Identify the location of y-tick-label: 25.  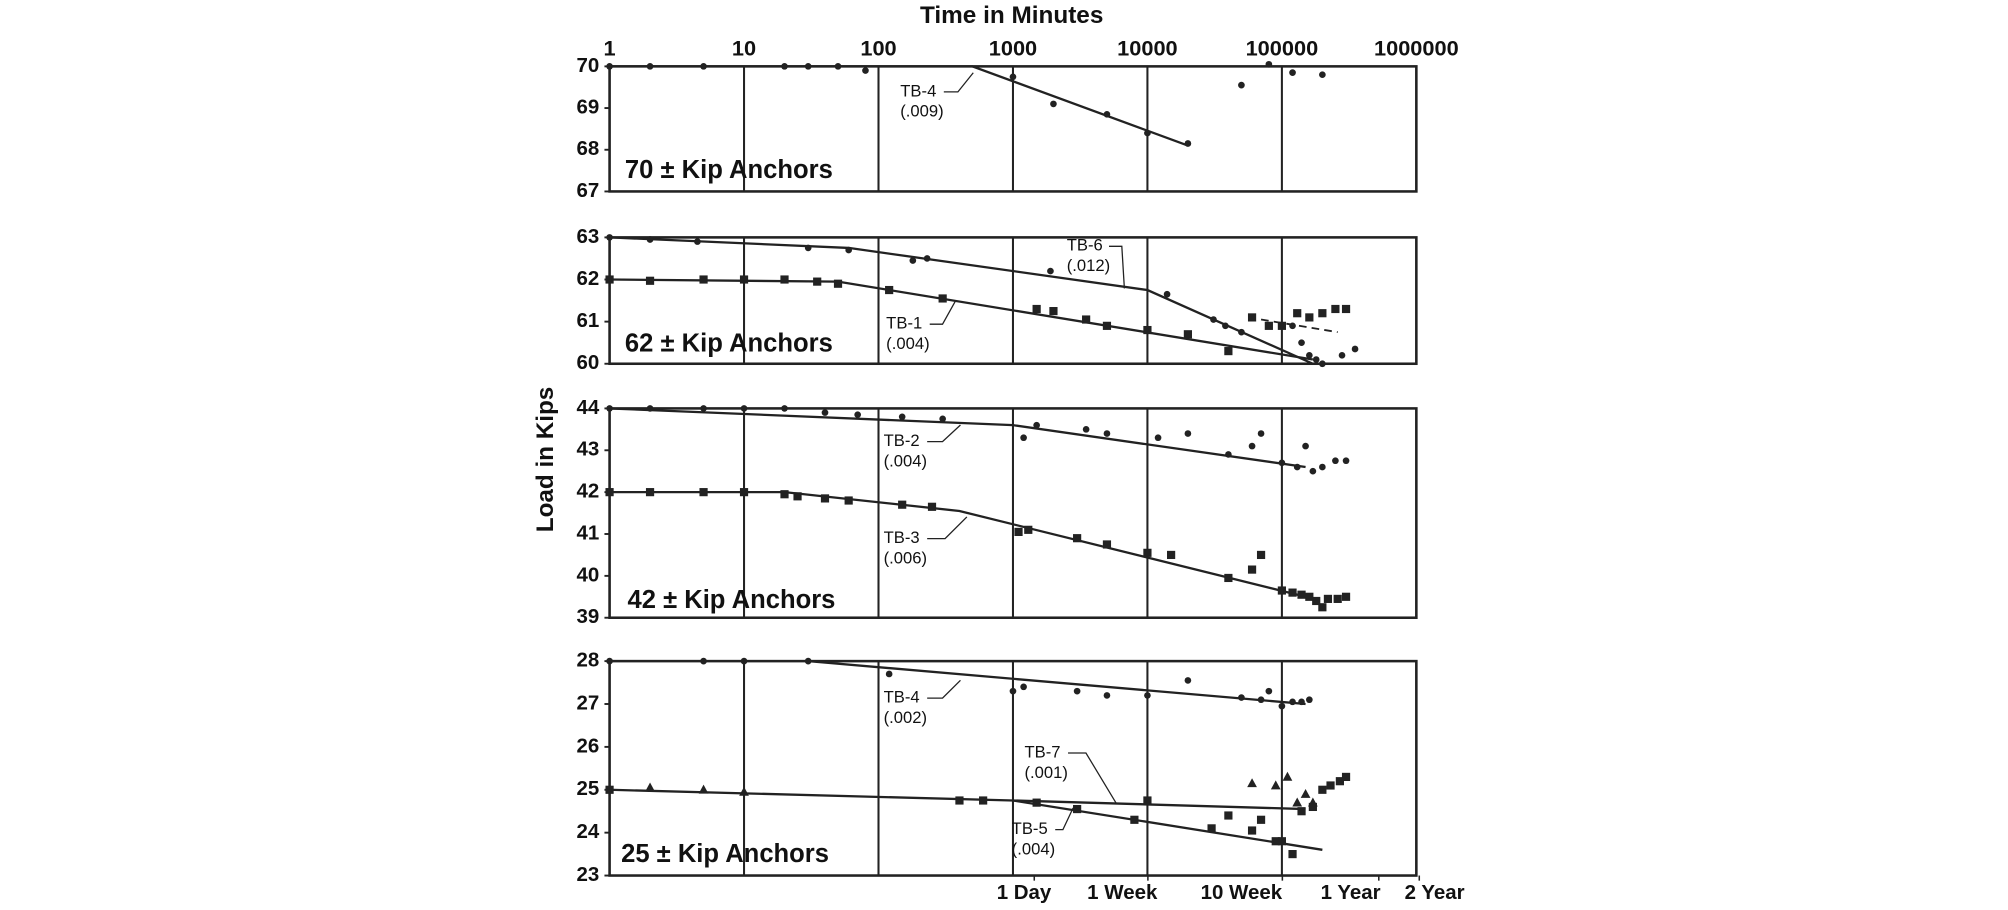
(588, 788).